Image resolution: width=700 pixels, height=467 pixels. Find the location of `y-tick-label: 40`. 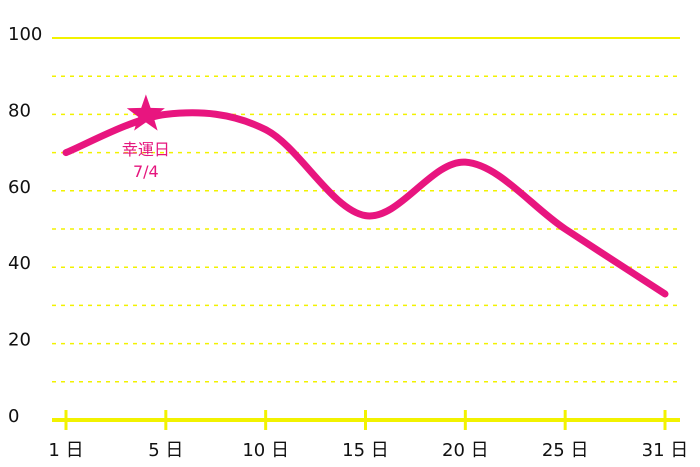

y-tick-label: 40 is located at coordinates (19, 263).